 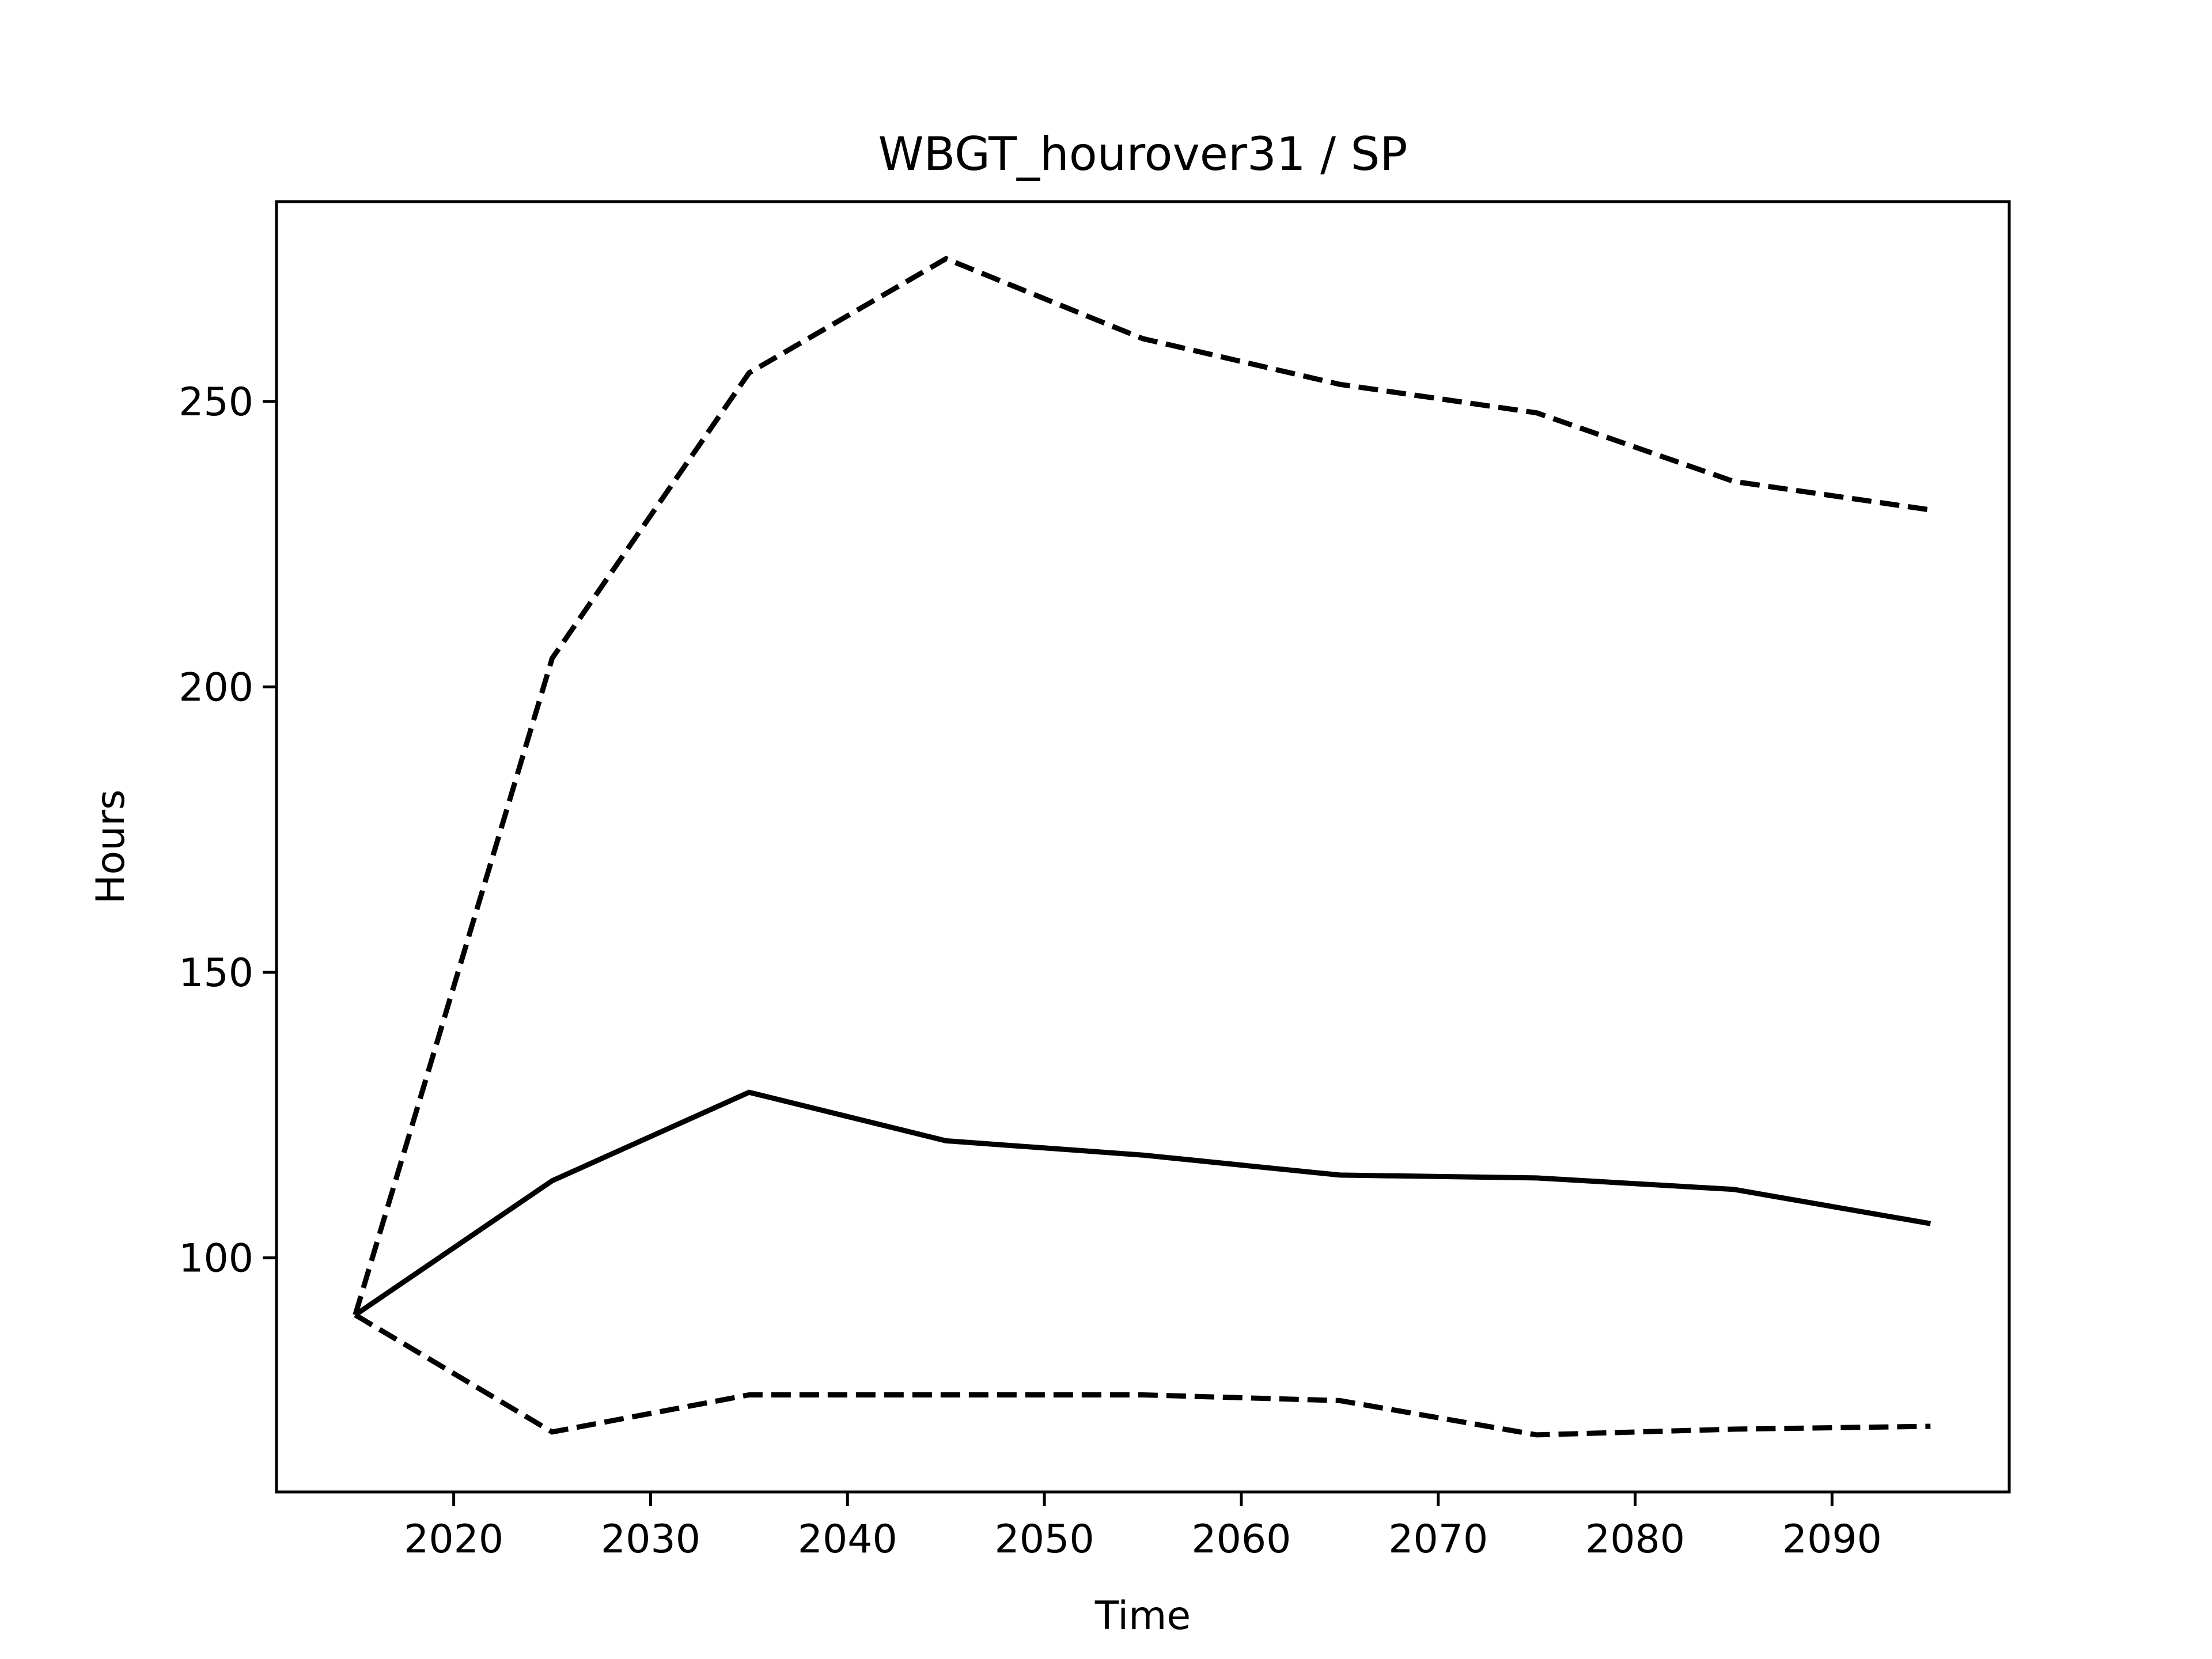 I want to click on y-tick-label: 150, so click(x=216, y=973).